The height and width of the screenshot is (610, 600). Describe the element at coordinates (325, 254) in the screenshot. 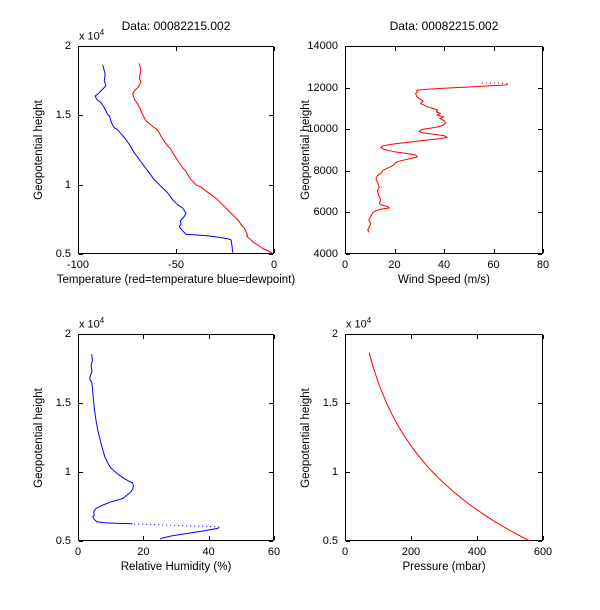

I see `y-tick-label: 4000` at that location.